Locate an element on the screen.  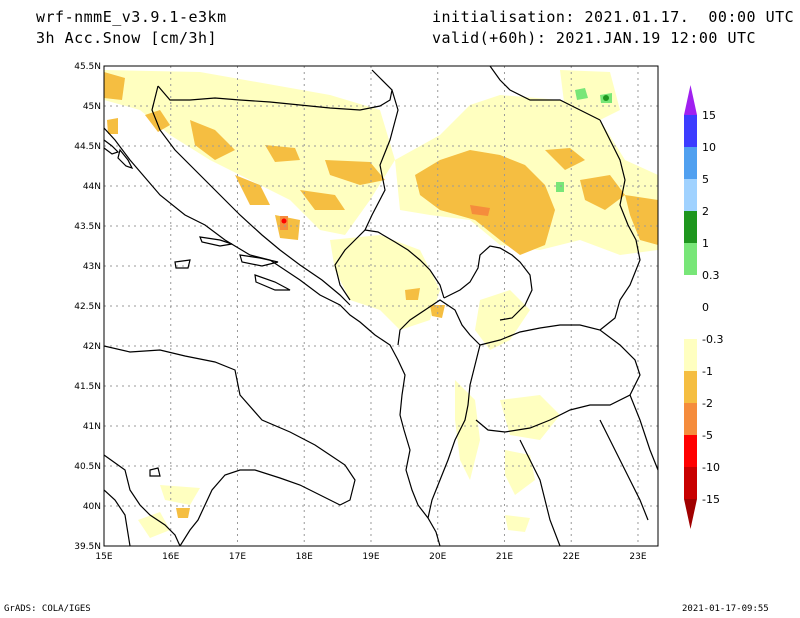
model-title: wrf-nmmE_v3.9.1-e3km is located at coordinates (131, 17).